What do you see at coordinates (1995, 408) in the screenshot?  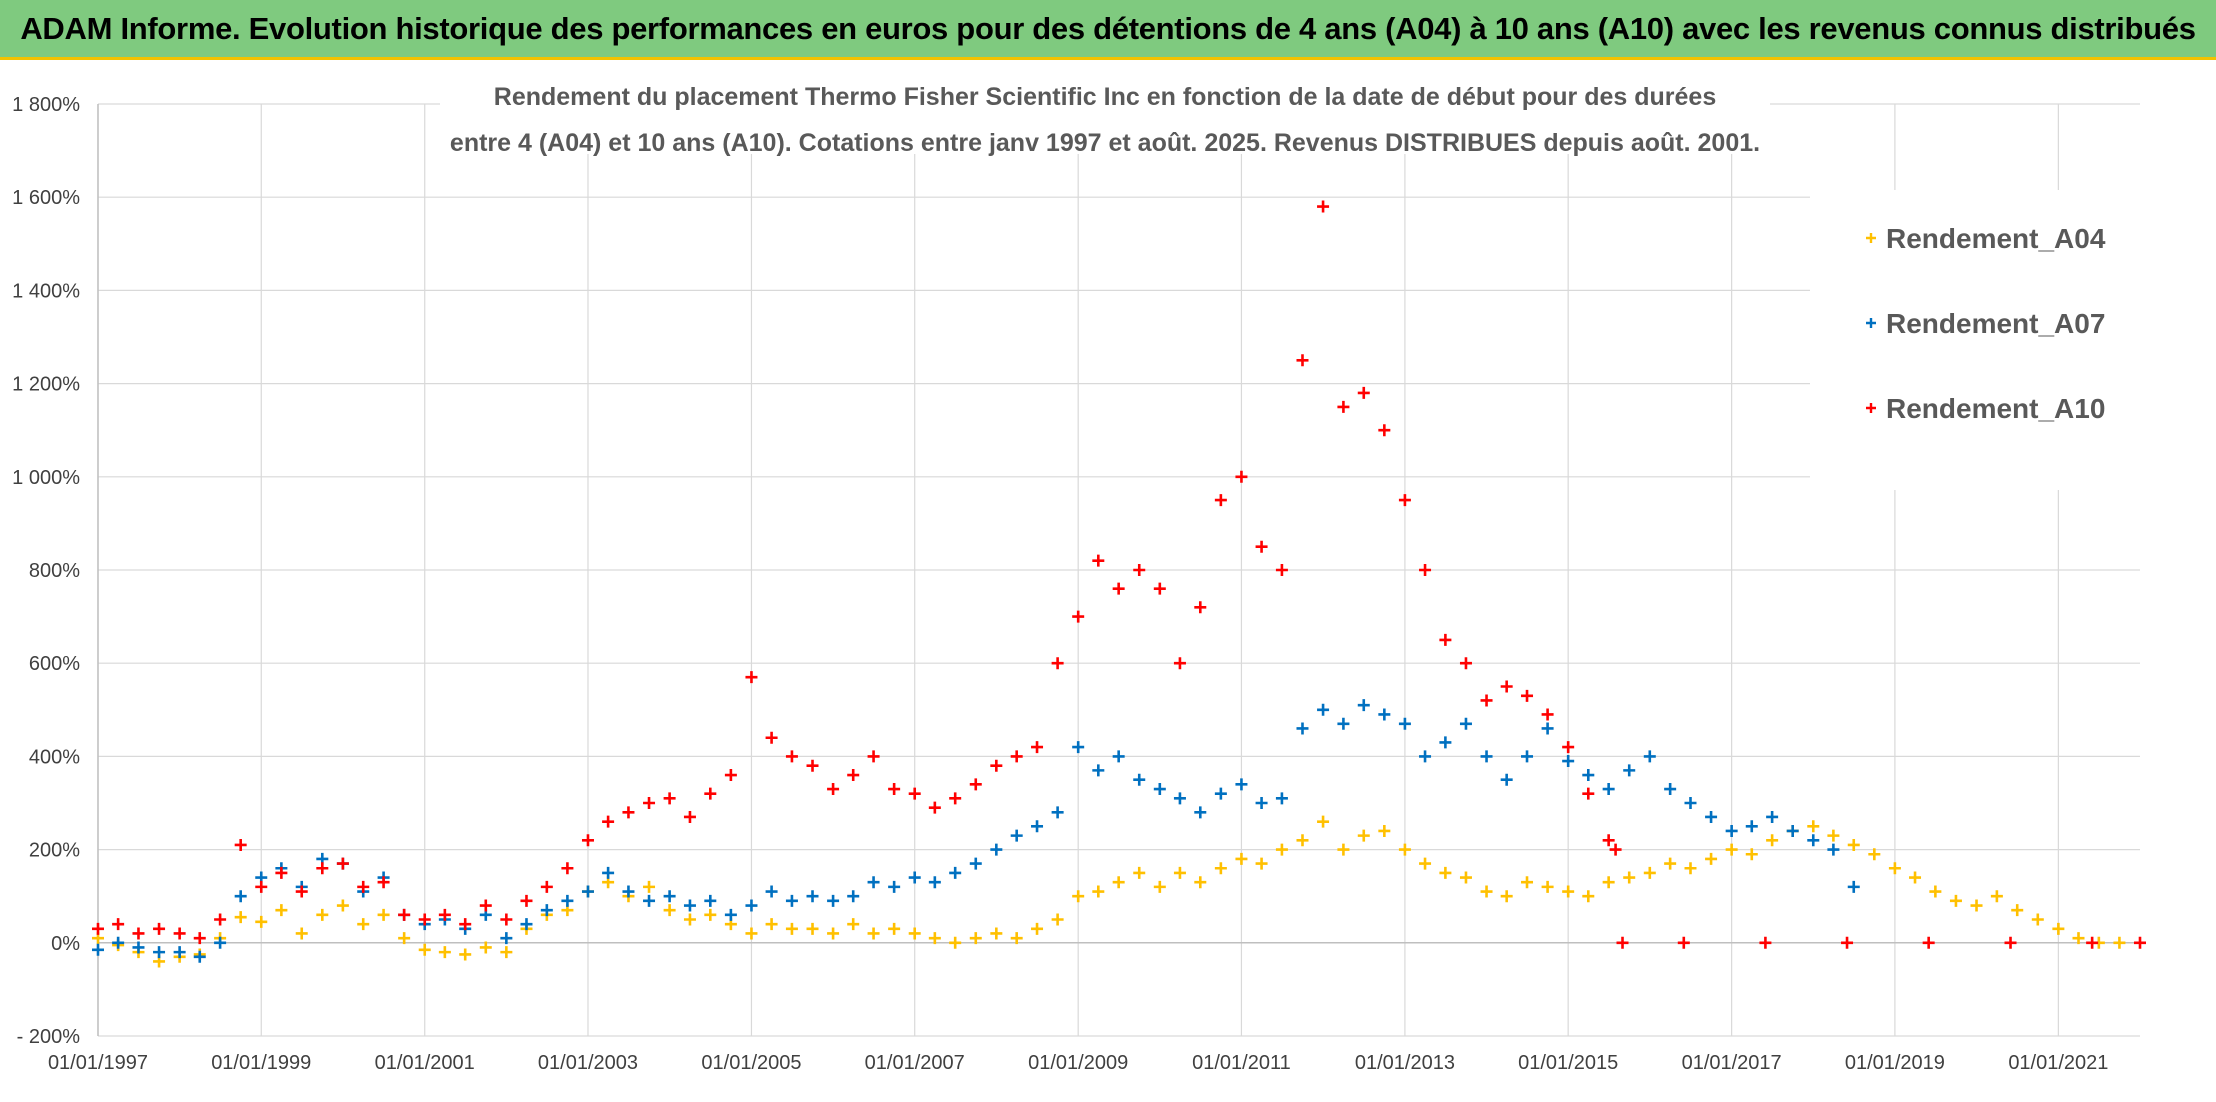 I see `legend-label: Rendement_A10` at bounding box center [1995, 408].